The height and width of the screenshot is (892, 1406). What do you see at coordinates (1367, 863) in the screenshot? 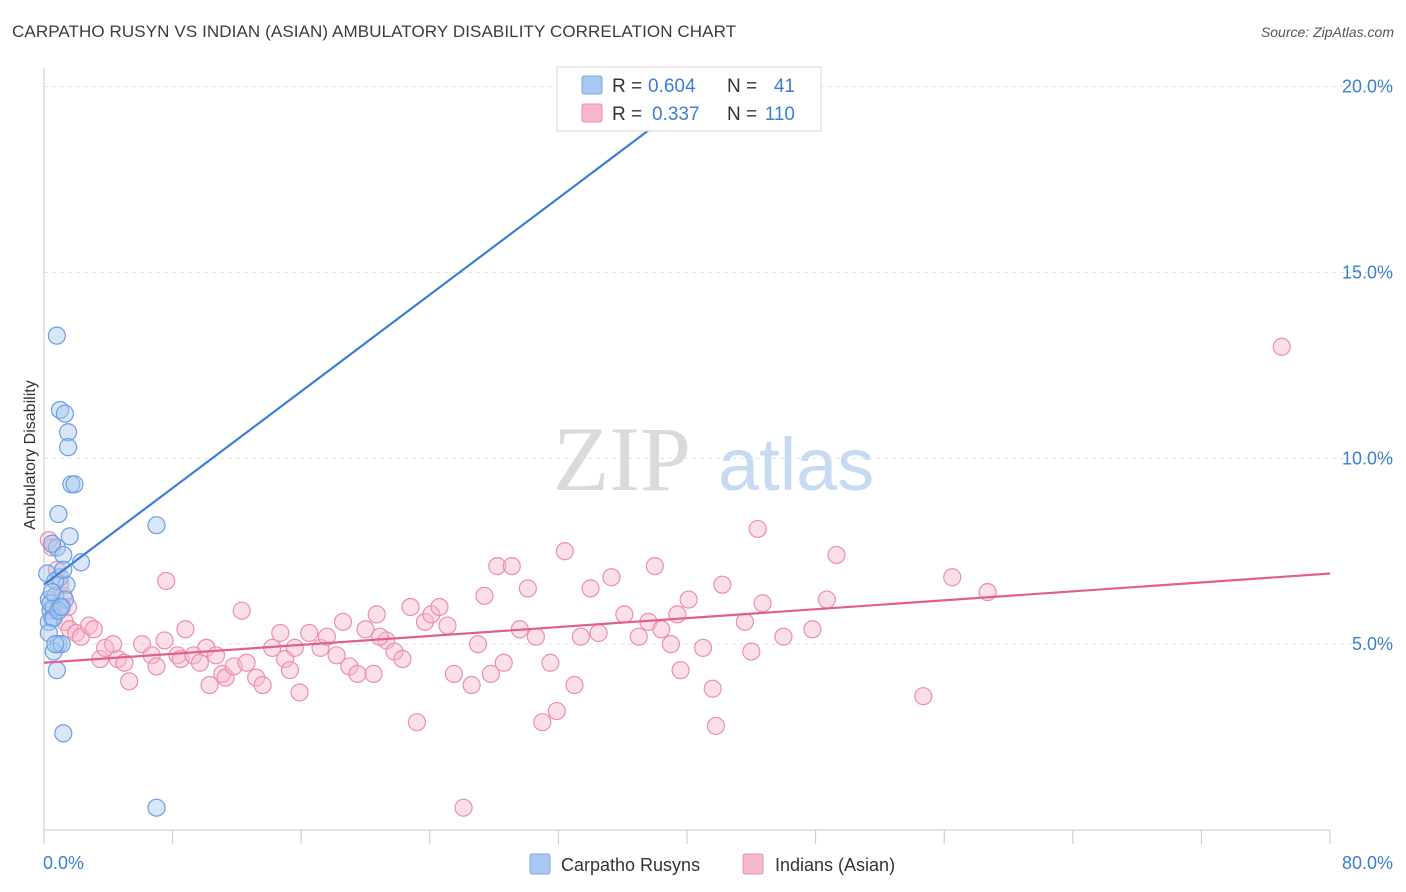
I see `x-tick-label-max: 80.0%` at bounding box center [1367, 863].